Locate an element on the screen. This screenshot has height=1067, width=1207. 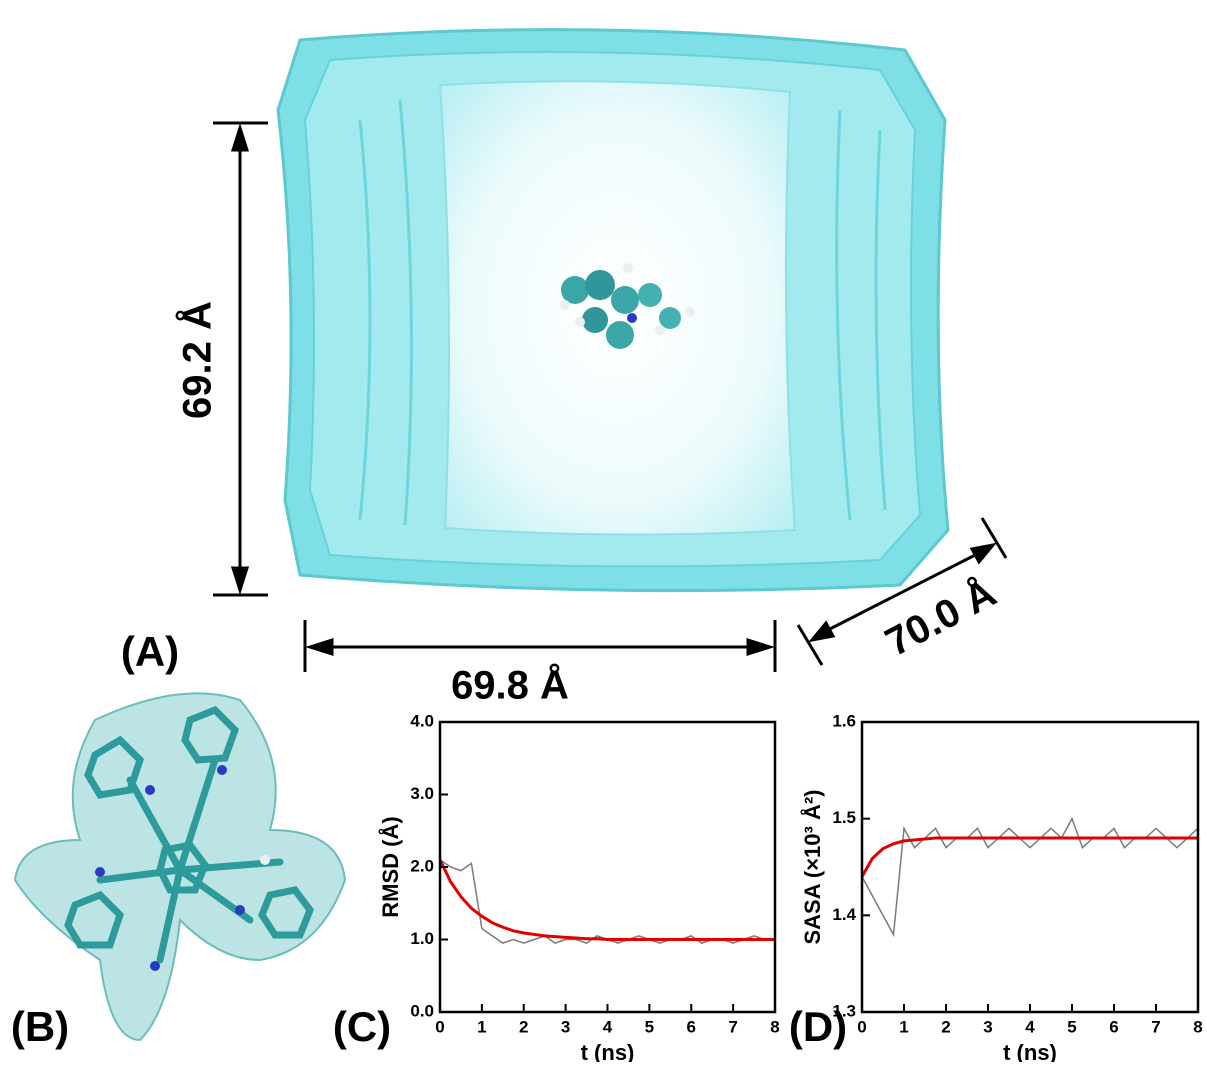
y-tick-label: 1.5 is located at coordinates (844, 817).